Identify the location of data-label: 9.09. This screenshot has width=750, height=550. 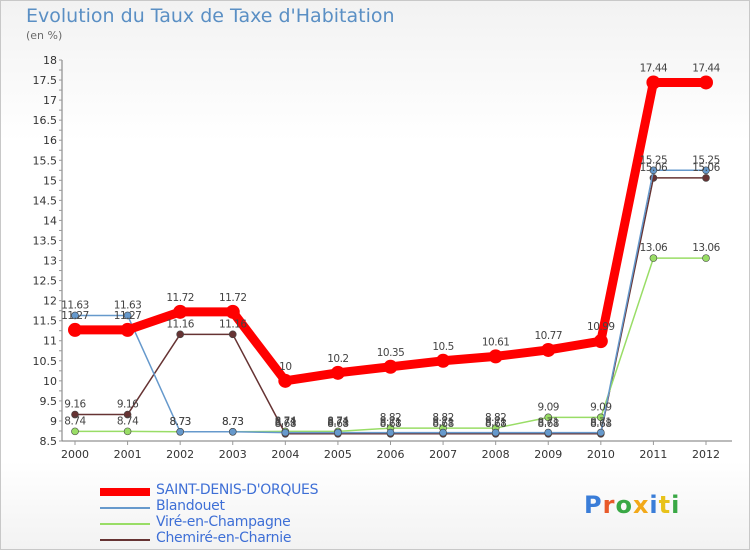
(600, 407).